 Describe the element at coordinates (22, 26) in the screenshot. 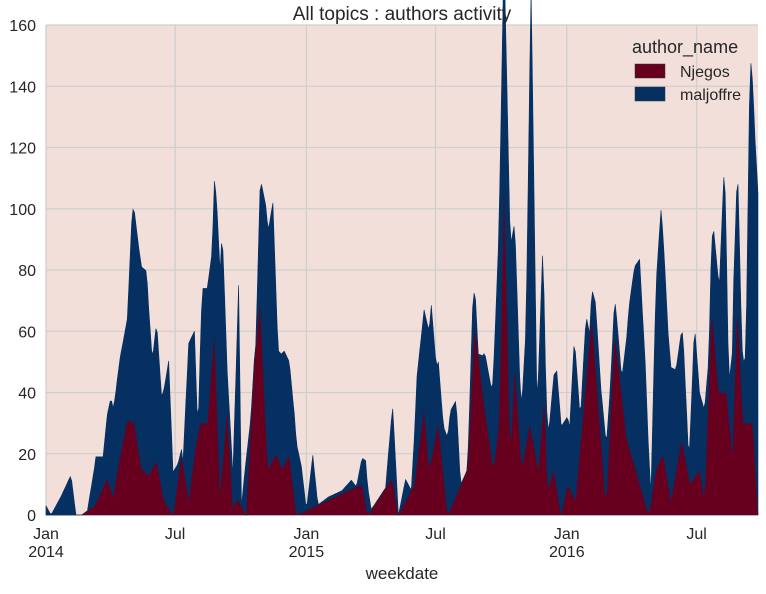

I see `y-tick-label: 160` at that location.